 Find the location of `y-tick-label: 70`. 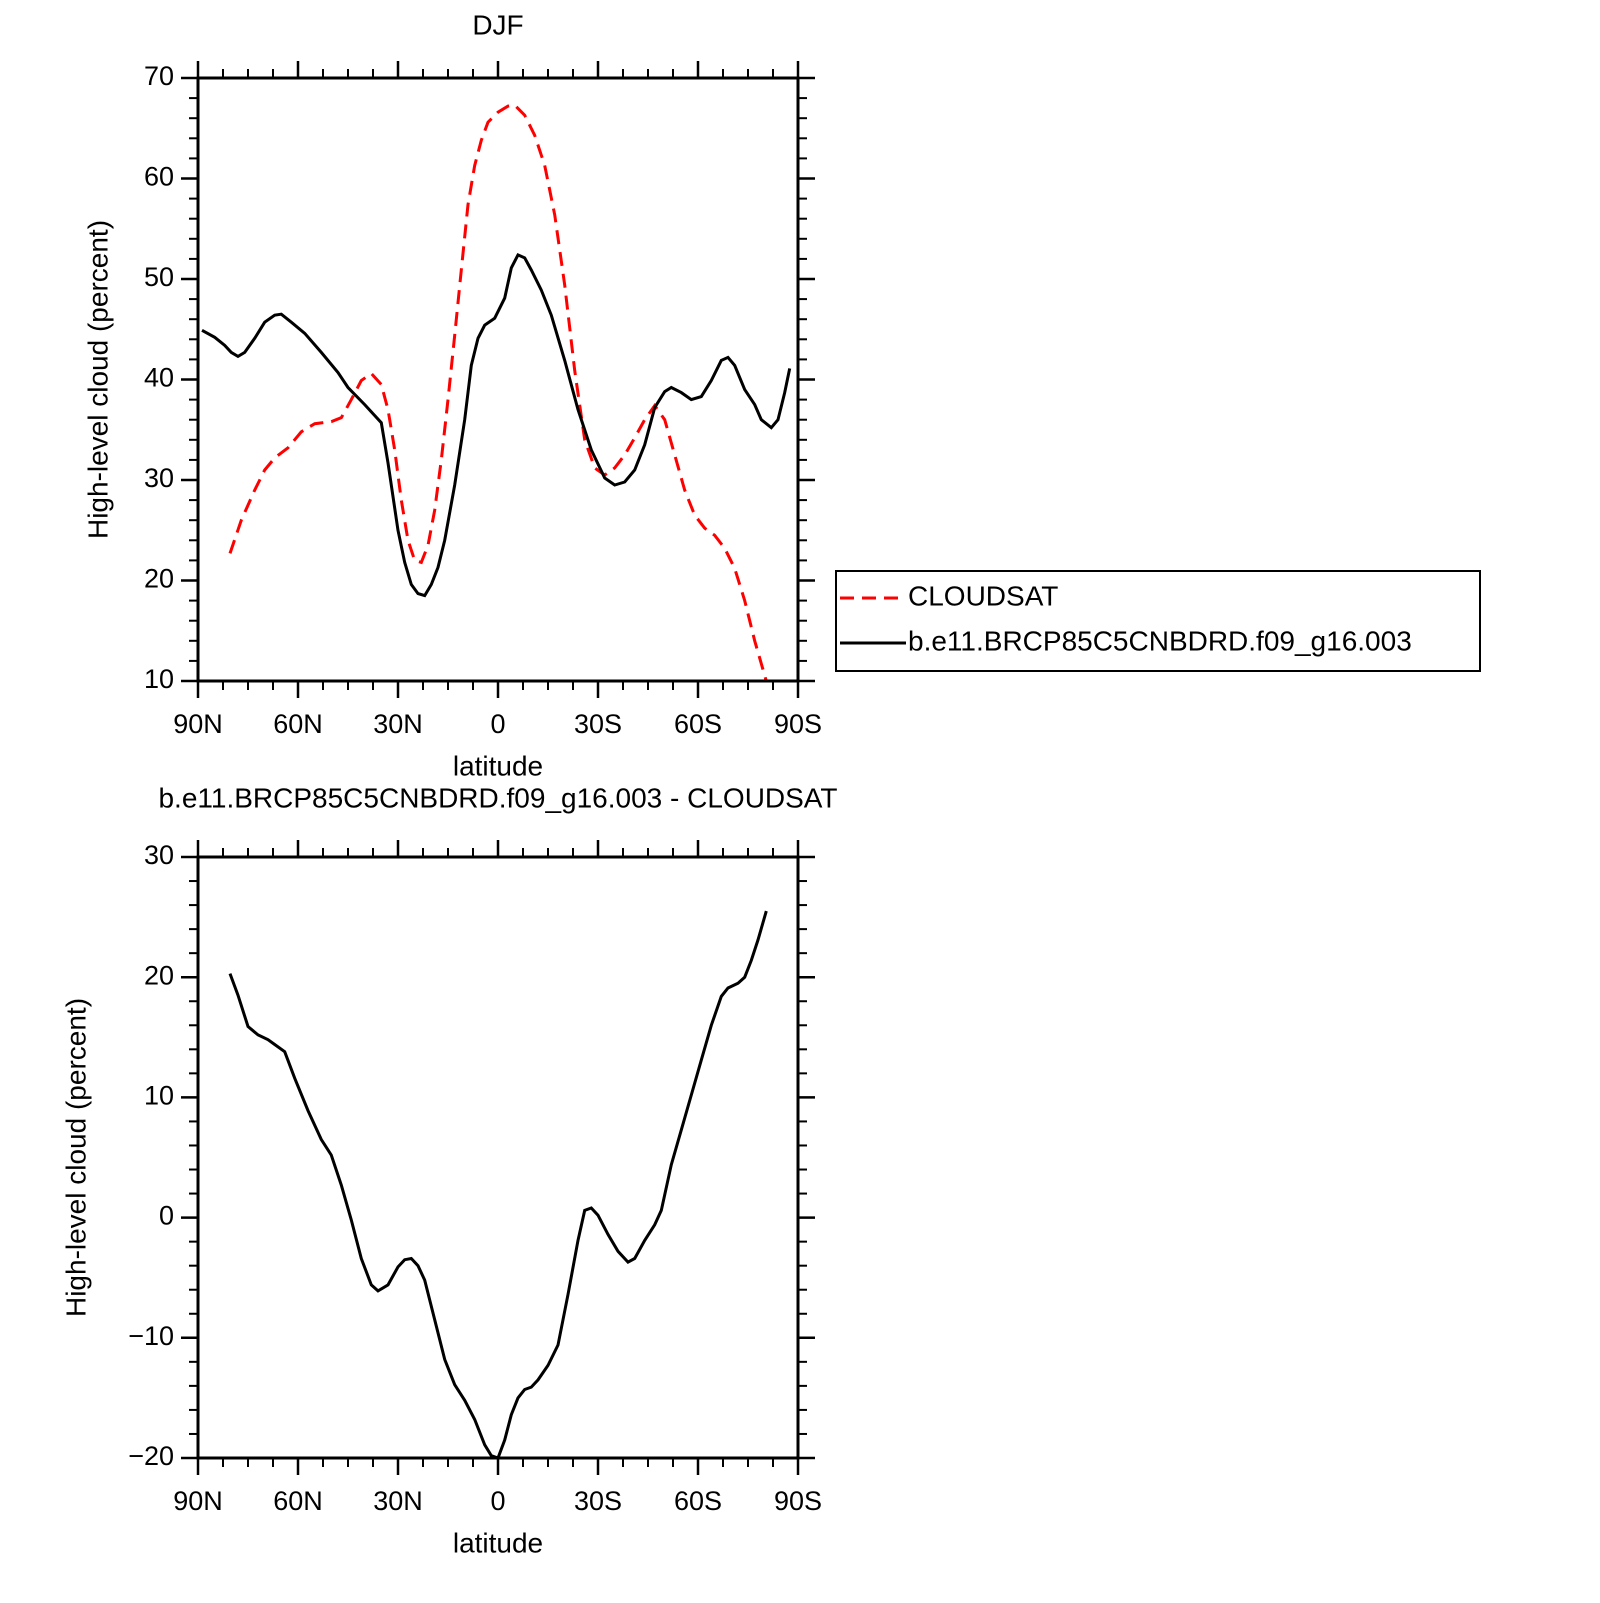

y-tick-label: 70 is located at coordinates (159, 76).